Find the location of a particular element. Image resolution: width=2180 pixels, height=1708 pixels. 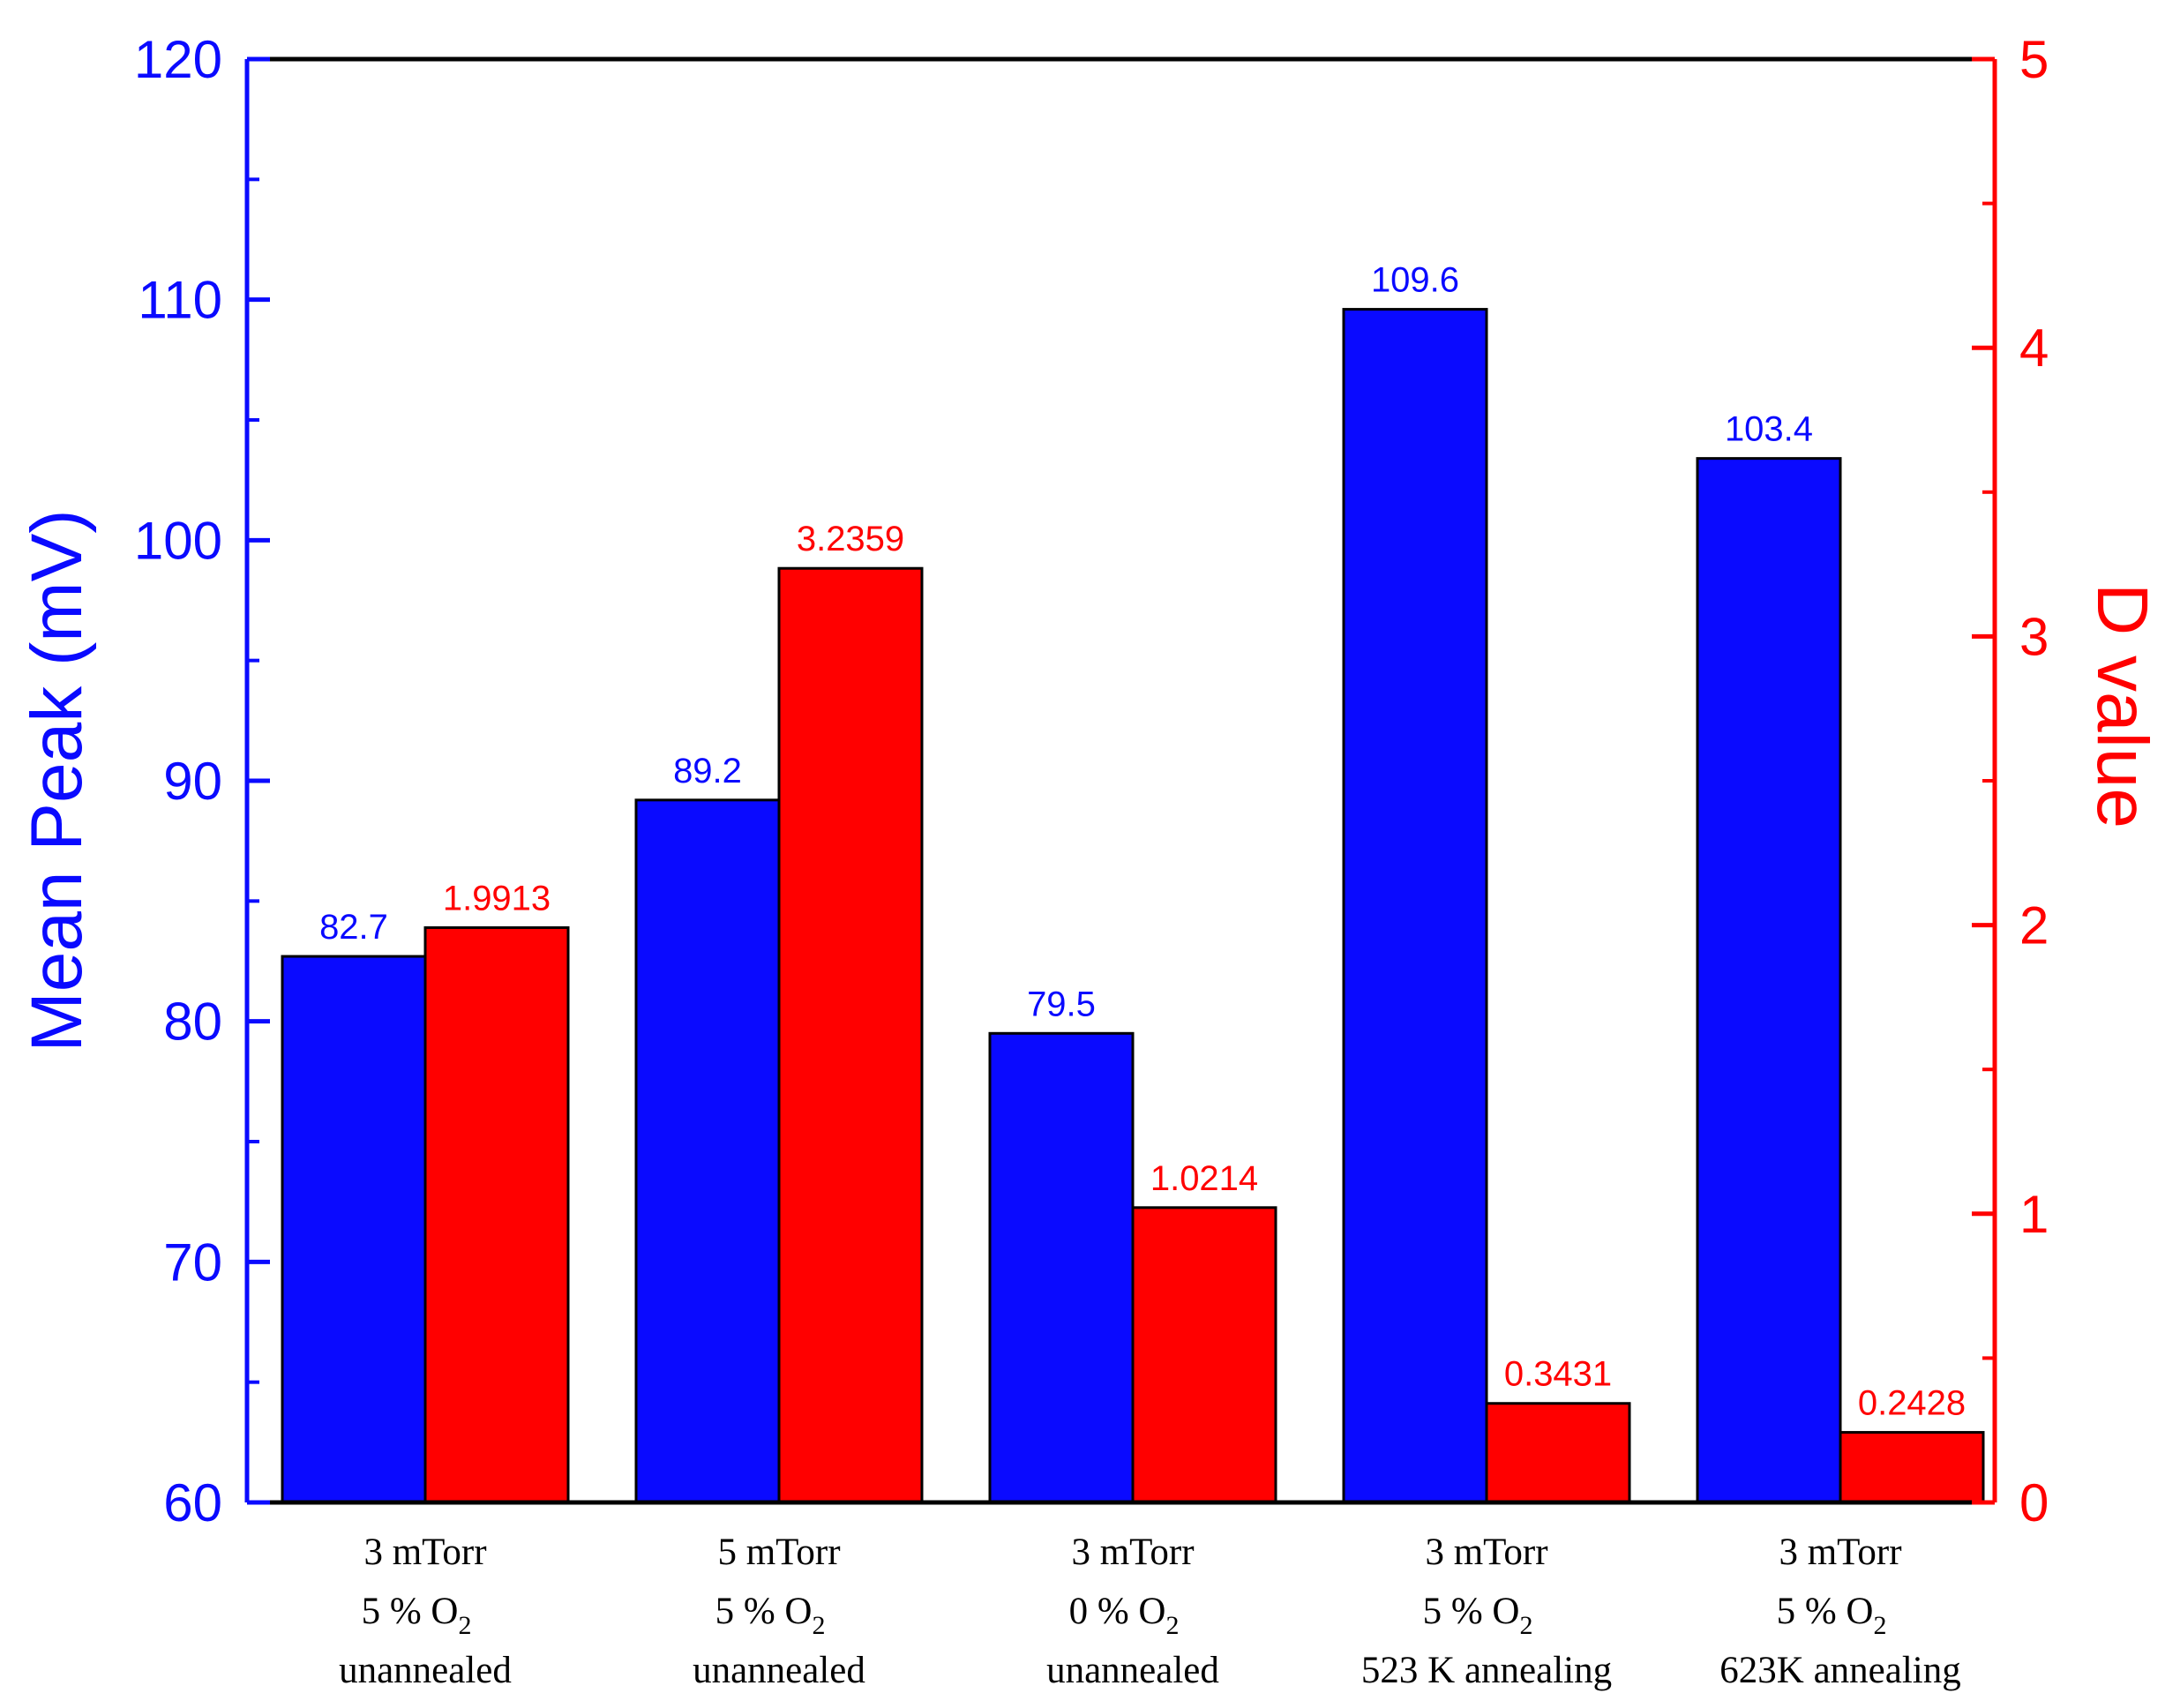

right-tick-label: 5 is located at coordinates (2034, 59).